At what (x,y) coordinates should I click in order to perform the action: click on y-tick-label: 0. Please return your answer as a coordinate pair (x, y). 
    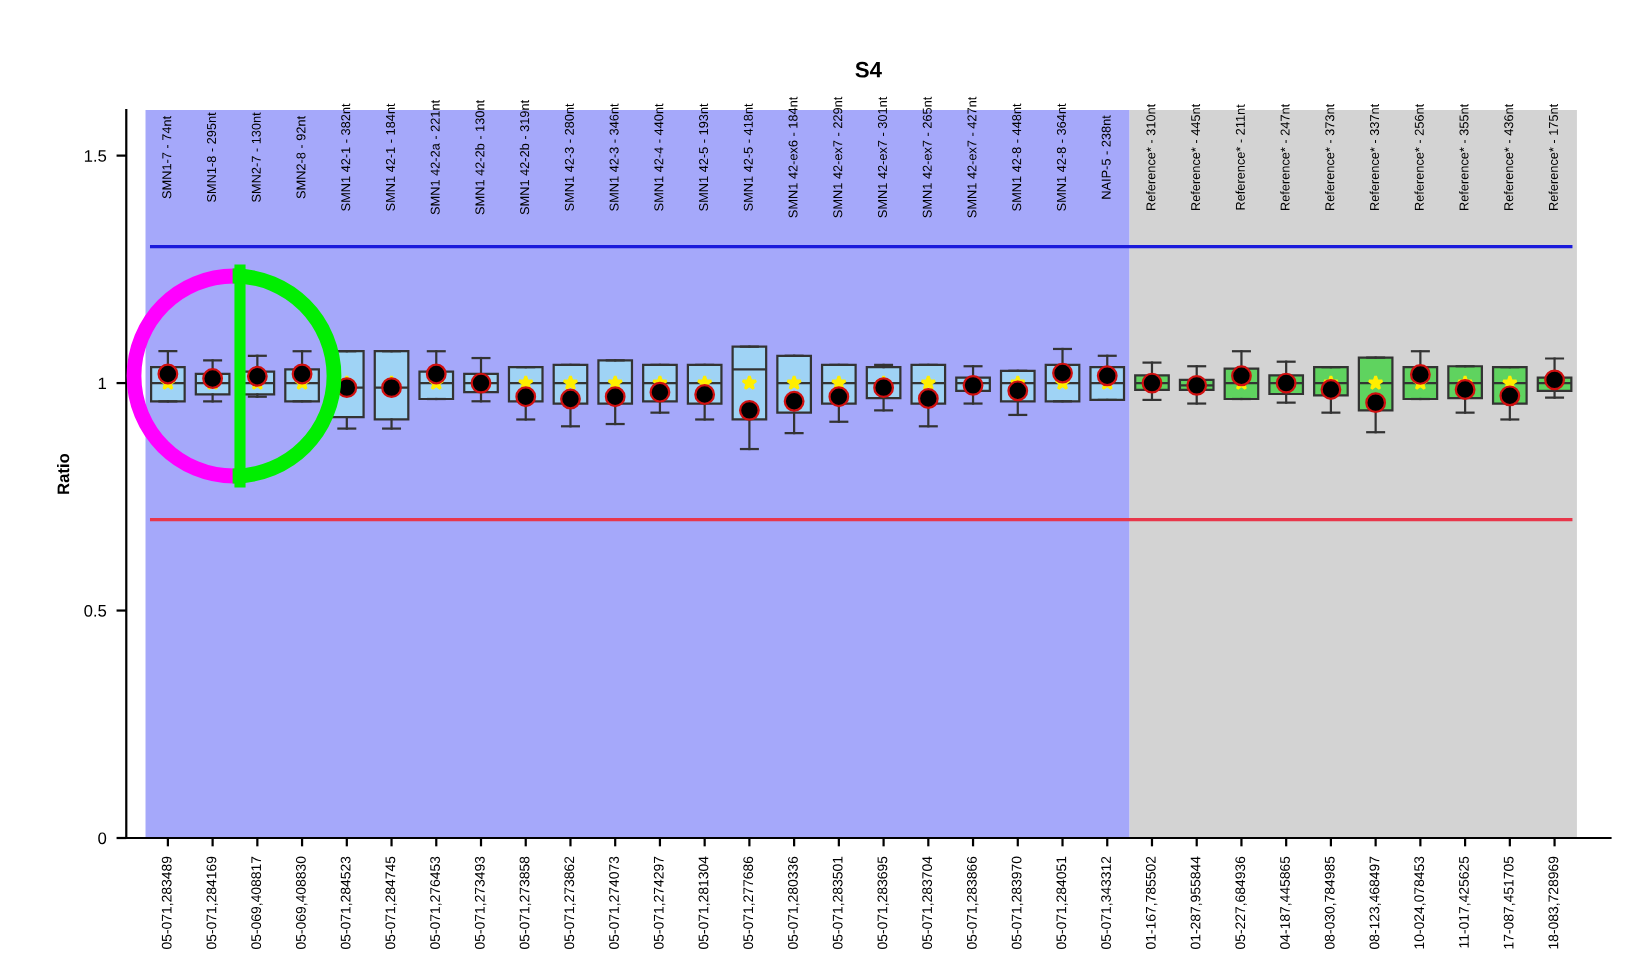
    Looking at the image, I should click on (102, 838).